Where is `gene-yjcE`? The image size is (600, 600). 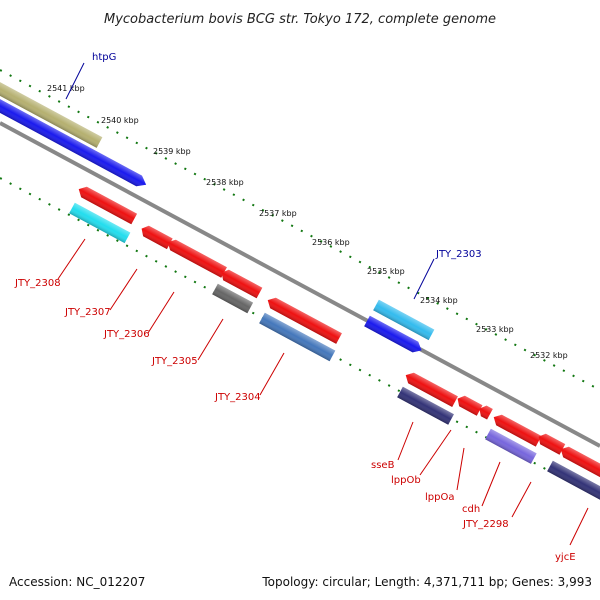
gene-yjcE is located at coordinates (573, 480).